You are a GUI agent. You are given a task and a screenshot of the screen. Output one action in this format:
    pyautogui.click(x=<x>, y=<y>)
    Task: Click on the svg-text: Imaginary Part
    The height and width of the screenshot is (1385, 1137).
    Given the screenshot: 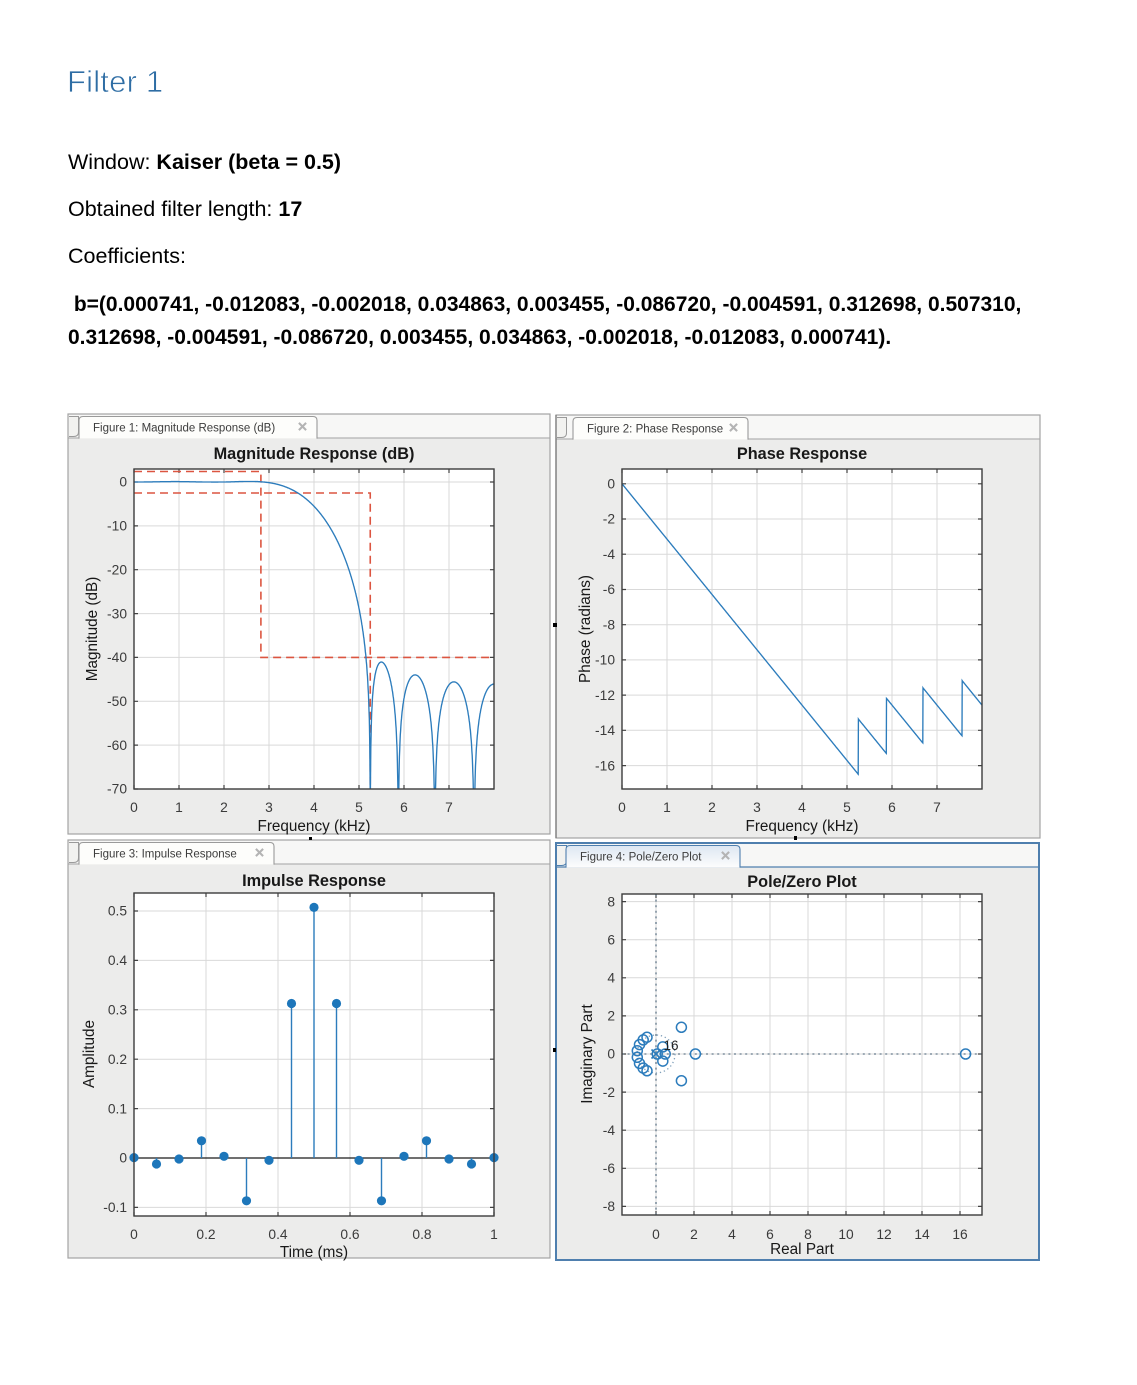 What is the action you would take?
    pyautogui.click(x=587, y=1054)
    